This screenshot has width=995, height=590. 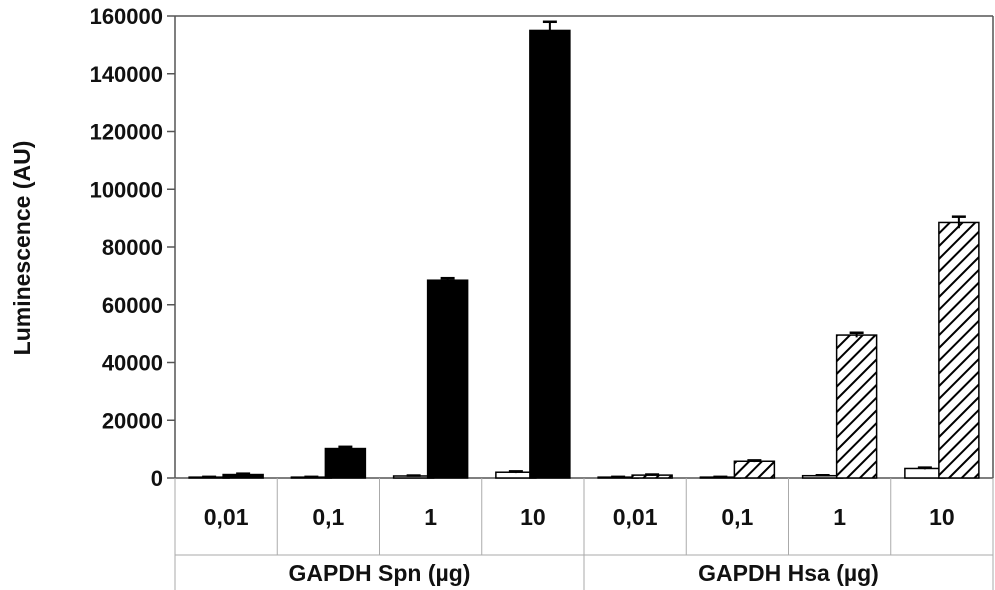 I want to click on y-tick-label: 140000, so click(x=126, y=74).